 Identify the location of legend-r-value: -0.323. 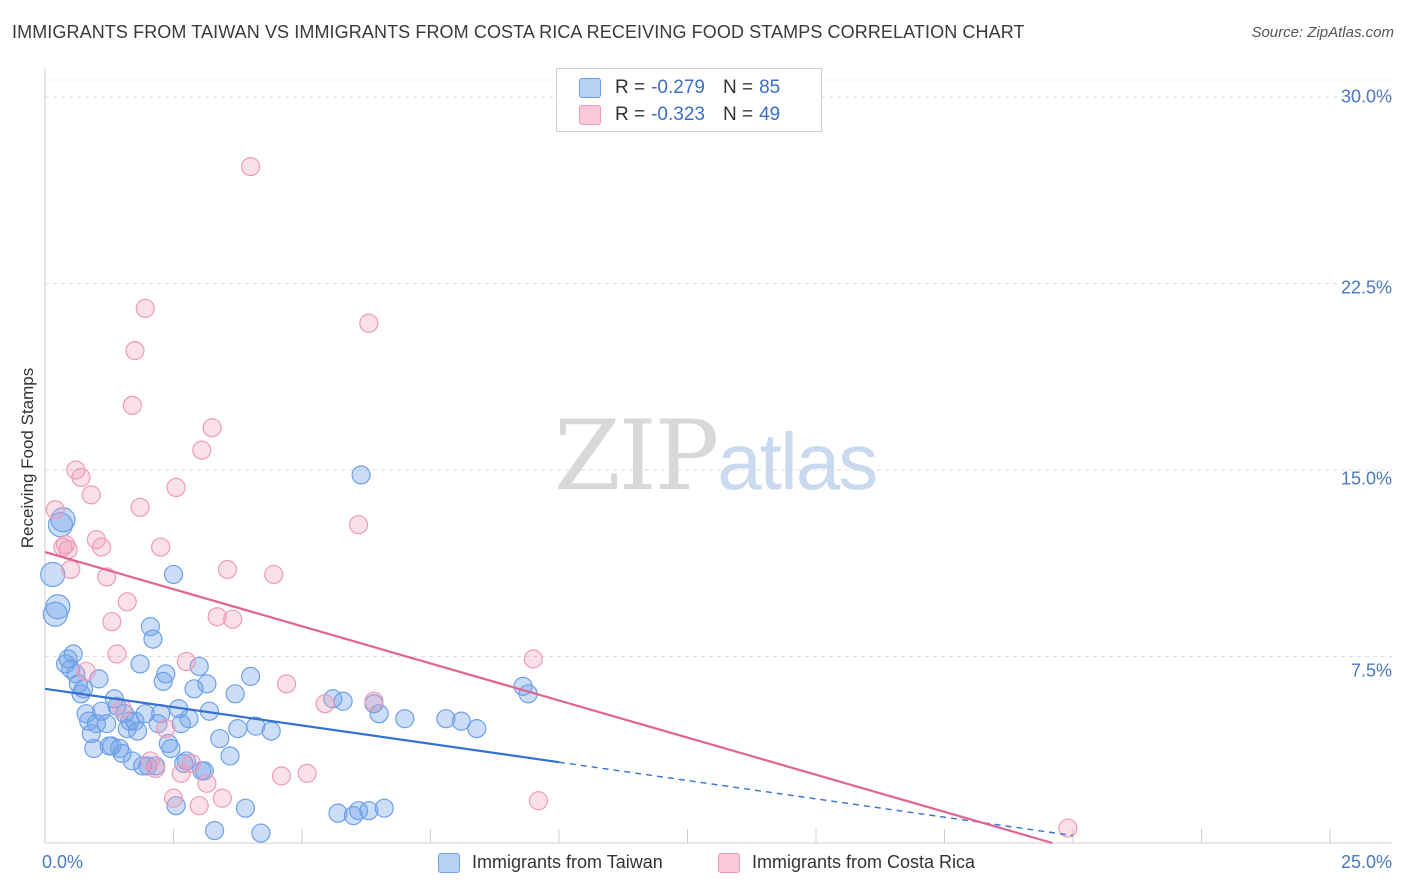
(678, 114).